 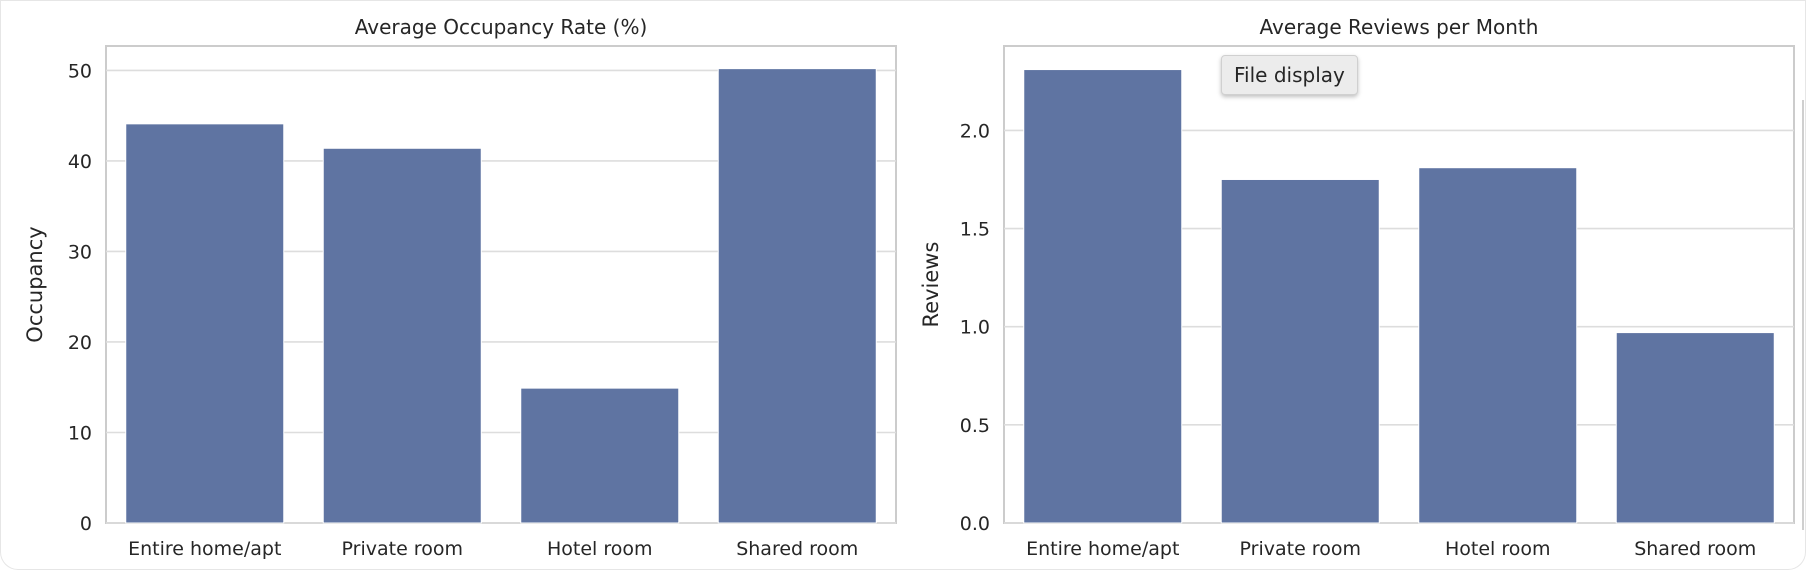 I want to click on y-tick-label: 2.0, so click(x=975, y=131).